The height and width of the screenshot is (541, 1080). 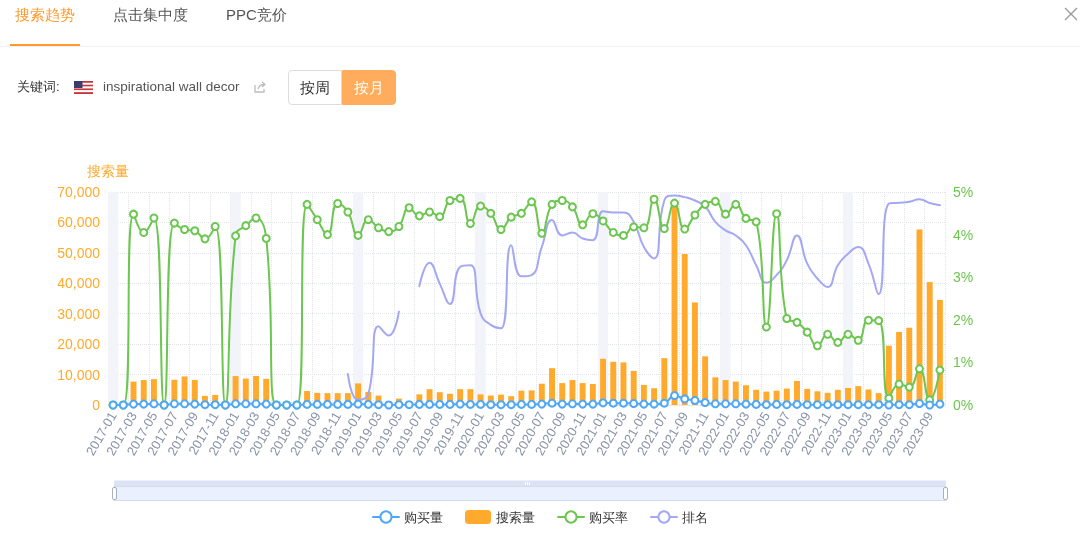 What do you see at coordinates (315, 87) in the screenshot?
I see `toggle-button: 按周` at bounding box center [315, 87].